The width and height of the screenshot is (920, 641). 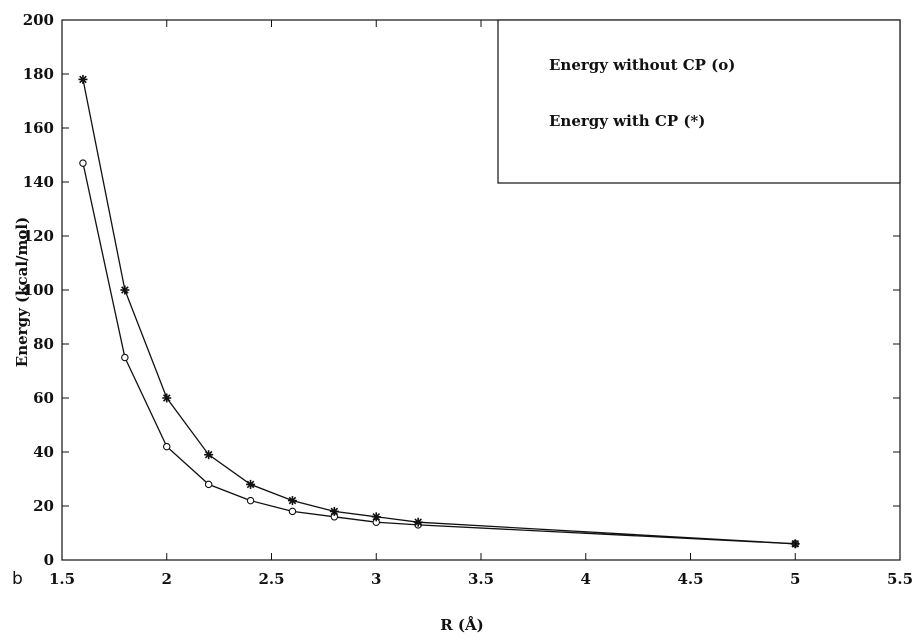 I want to click on x-tick-label: 5.5, so click(x=900, y=579).